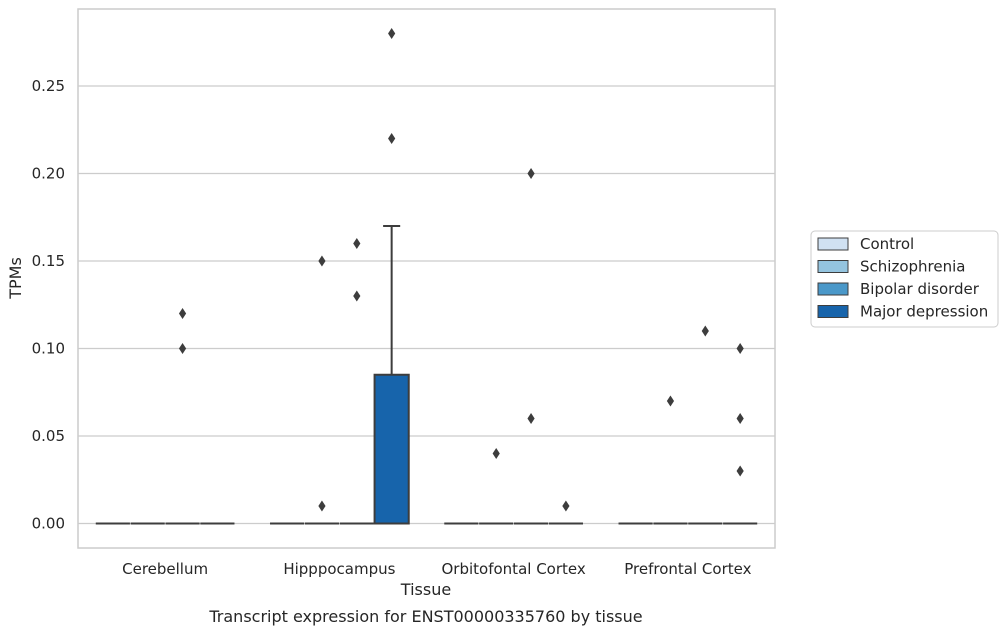  I want to click on x-tick-label: Cerebellum, so click(165, 569).